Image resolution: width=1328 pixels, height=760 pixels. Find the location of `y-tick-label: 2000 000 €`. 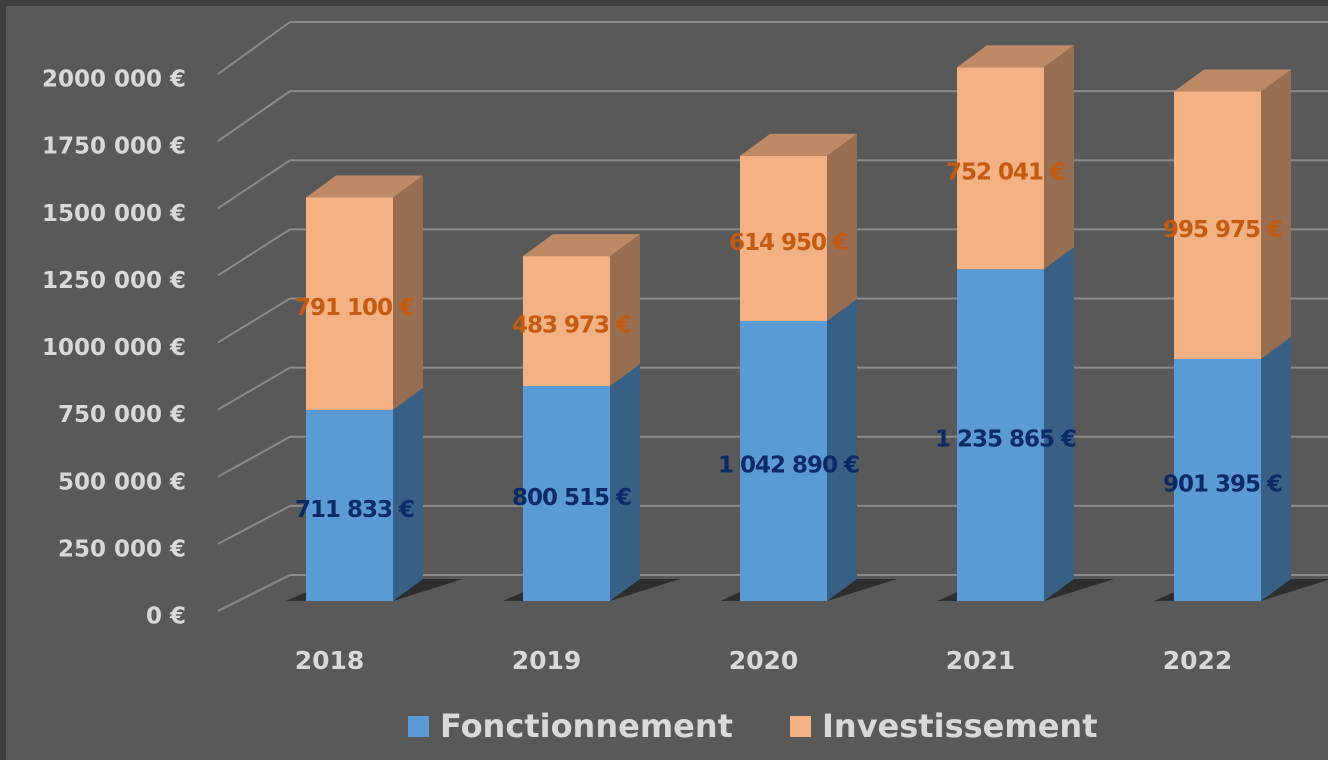

y-tick-label: 2000 000 € is located at coordinates (114, 80).